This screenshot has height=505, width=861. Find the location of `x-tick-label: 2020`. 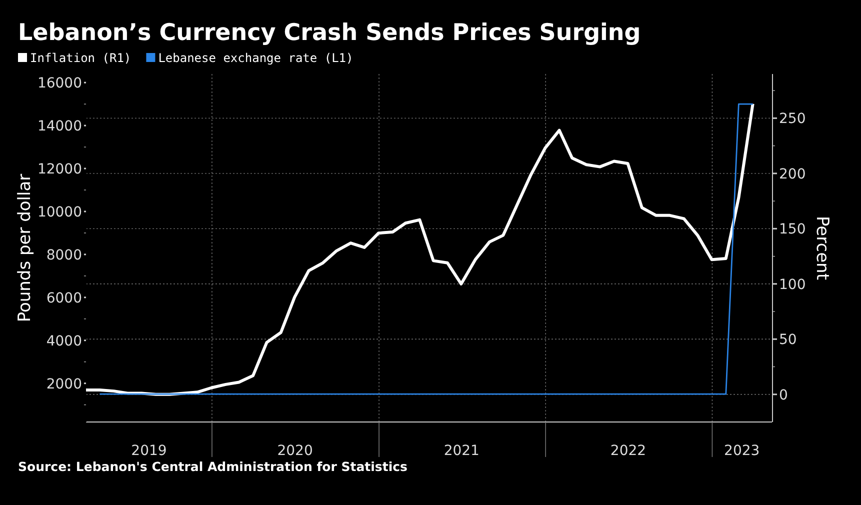

x-tick-label: 2020 is located at coordinates (295, 451).